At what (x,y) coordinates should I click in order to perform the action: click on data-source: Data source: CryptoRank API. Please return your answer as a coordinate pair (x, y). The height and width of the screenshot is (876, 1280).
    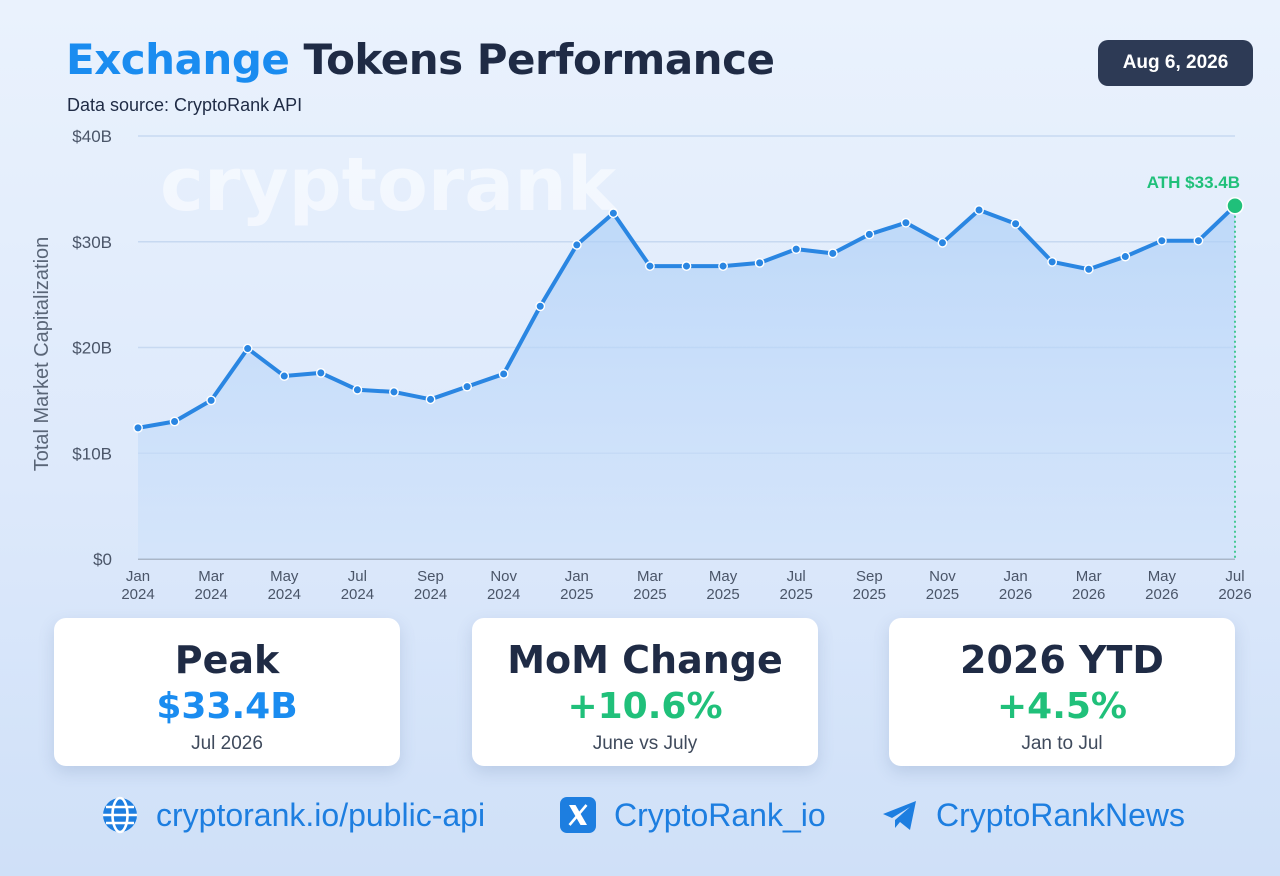
    Looking at the image, I should click on (185, 105).